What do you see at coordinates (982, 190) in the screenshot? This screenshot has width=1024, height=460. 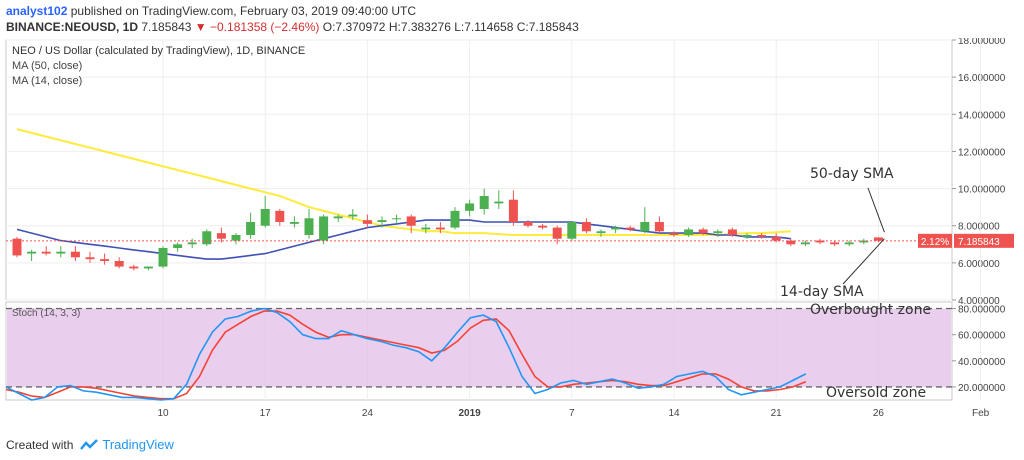 I see `price-tick-label: 10.000000` at bounding box center [982, 190].